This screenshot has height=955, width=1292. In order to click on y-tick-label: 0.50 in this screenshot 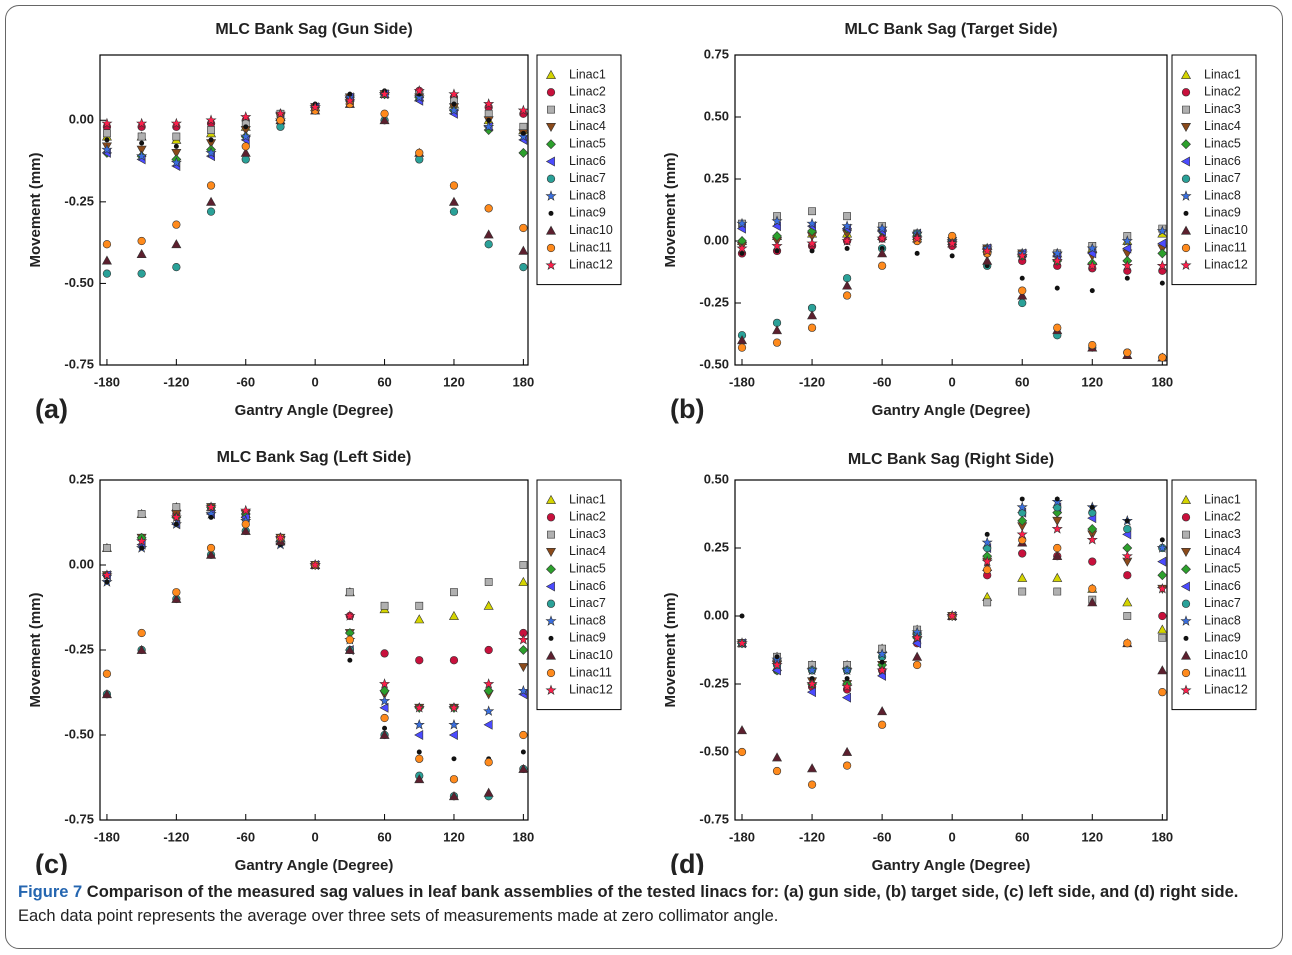, I will do `click(716, 478)`.